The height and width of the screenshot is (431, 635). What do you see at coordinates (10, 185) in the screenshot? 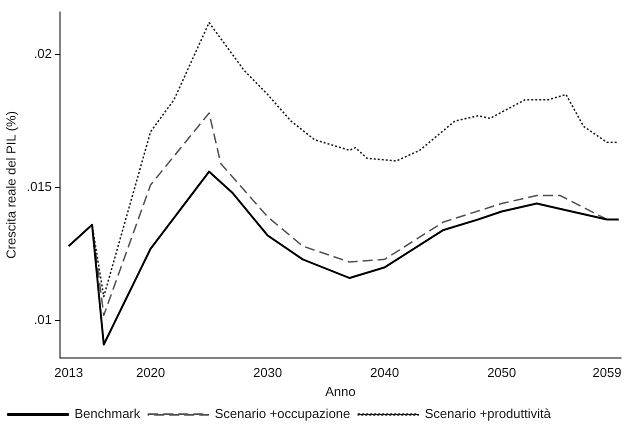
I see `y-axis-title: Crescita reale del PIL (%)` at bounding box center [10, 185].